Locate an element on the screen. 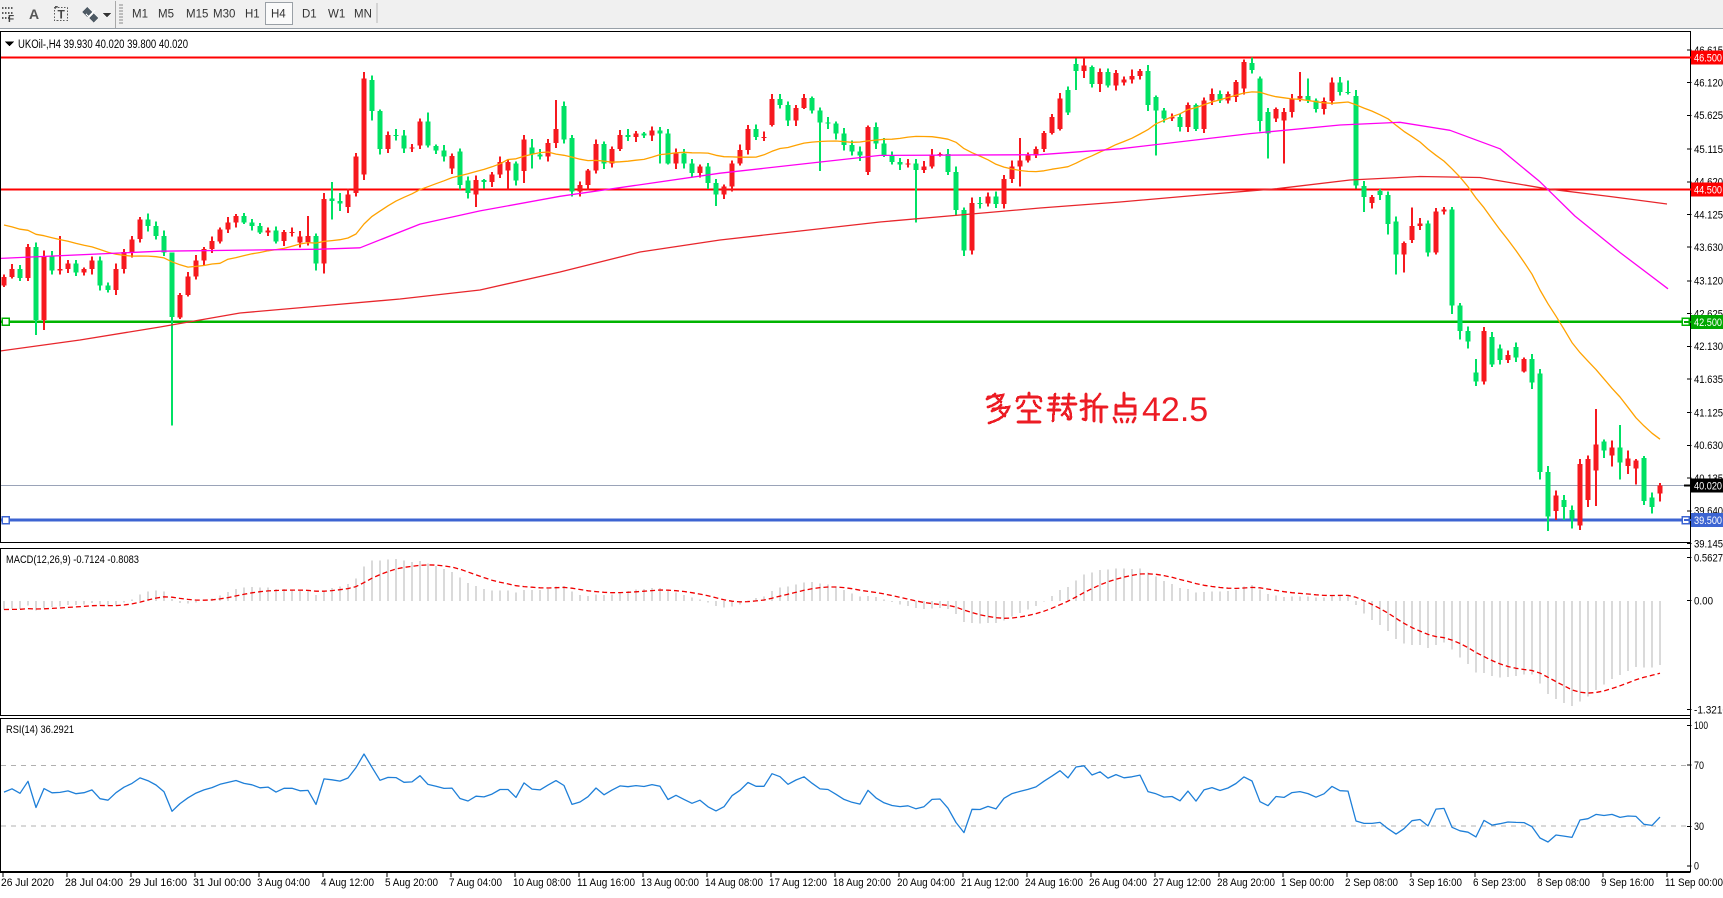  svg-text: 8 Sep 08:00 is located at coordinates (1563, 883).